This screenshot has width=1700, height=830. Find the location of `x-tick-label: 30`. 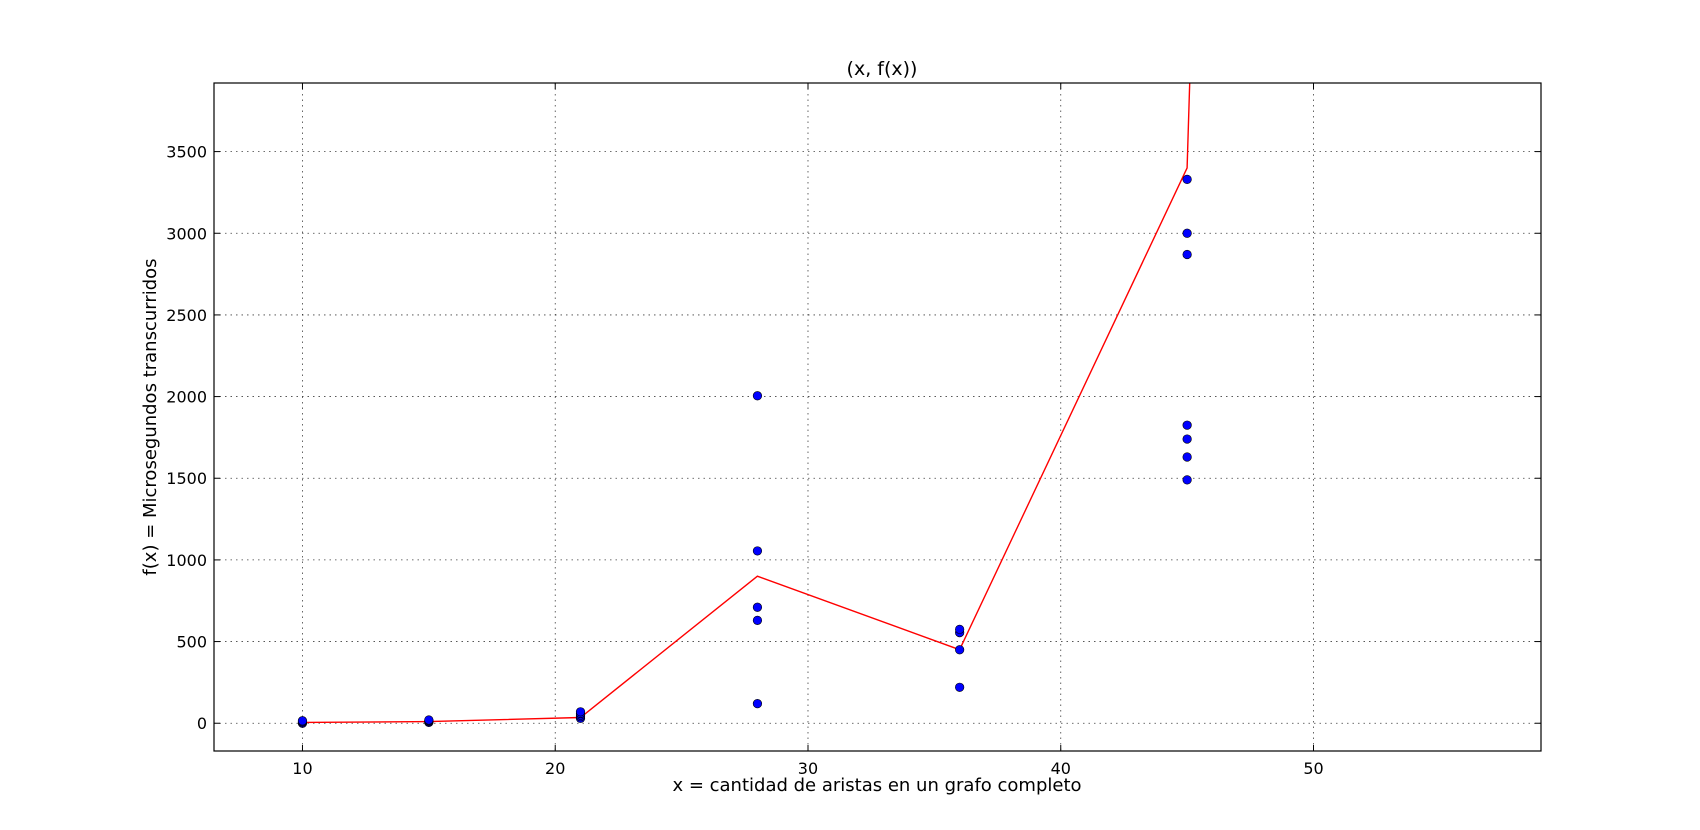

x-tick-label: 30 is located at coordinates (808, 768).